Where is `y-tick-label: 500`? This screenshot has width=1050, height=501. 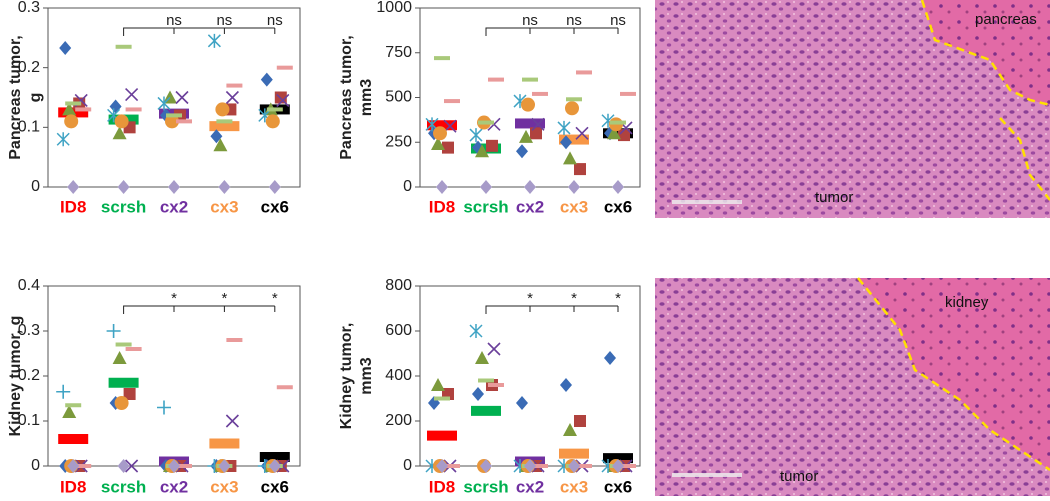
y-tick-label: 500 is located at coordinates (398, 97).